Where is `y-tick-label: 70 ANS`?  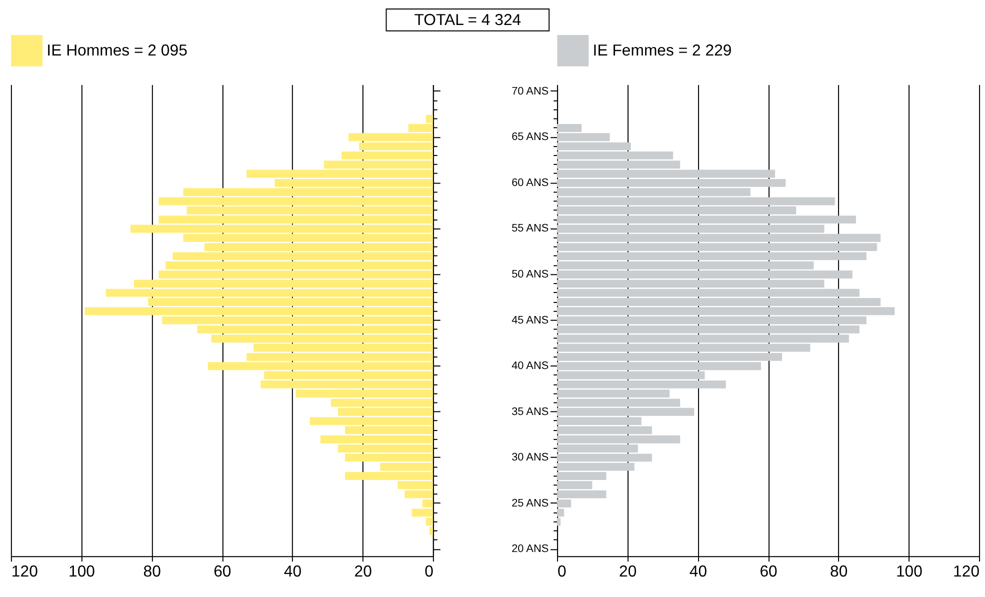
y-tick-label: 70 ANS is located at coordinates (530, 91).